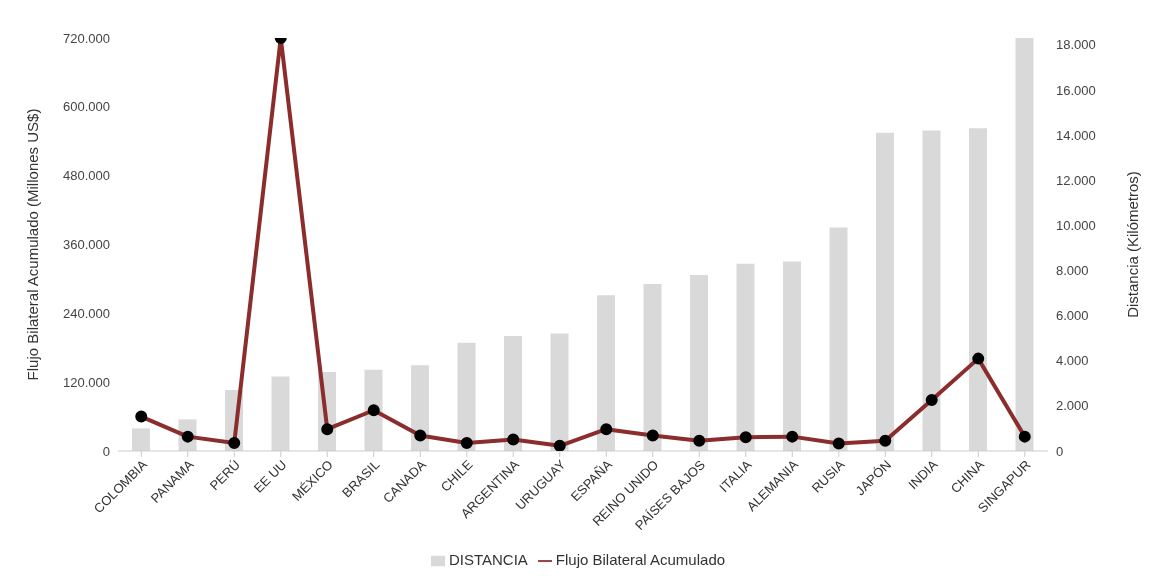 Image resolution: width=1175 pixels, height=586 pixels. Describe the element at coordinates (33, 244) in the screenshot. I see `y-axis-title: Flujo Bilateral Acumulado (Millones US$)` at that location.